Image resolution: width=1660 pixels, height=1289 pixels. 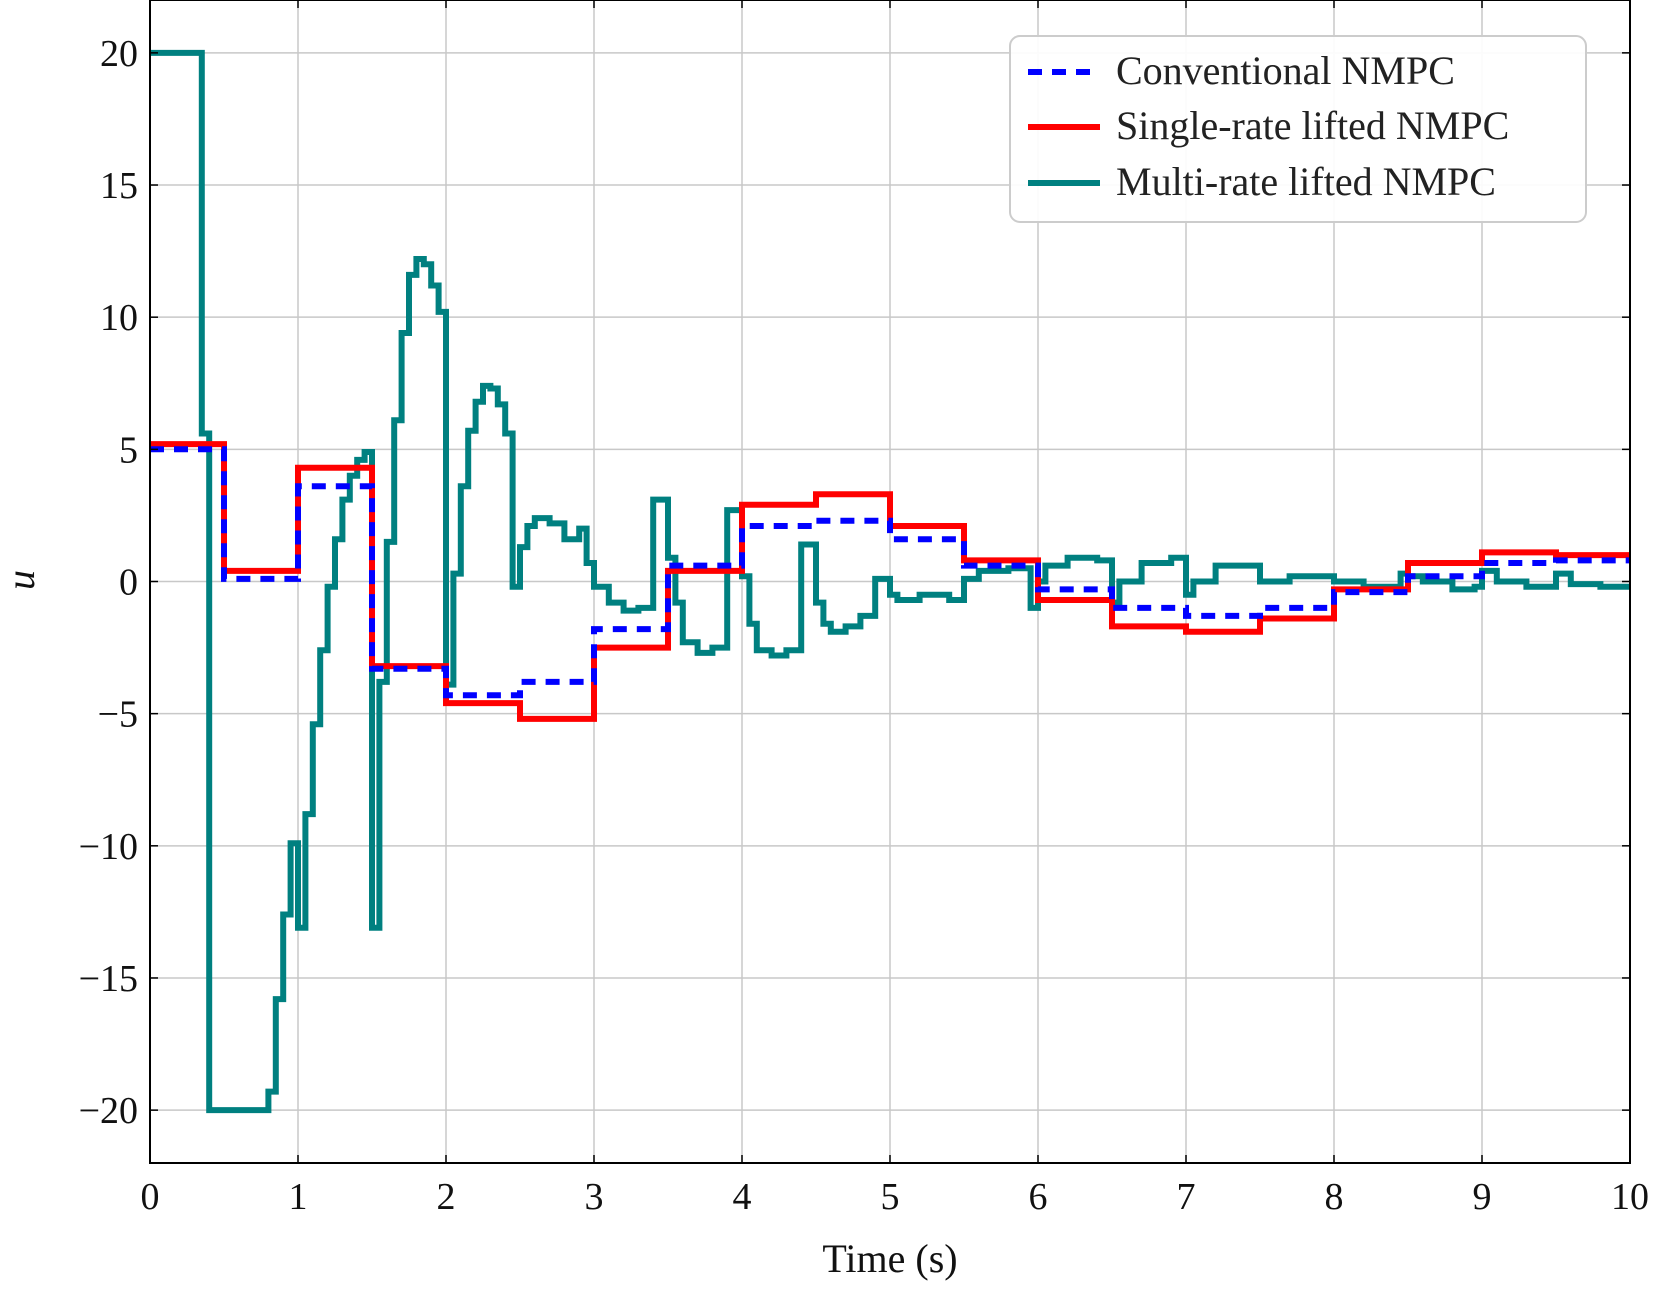 I want to click on x-tick-label: 10, so click(x=1630, y=1197).